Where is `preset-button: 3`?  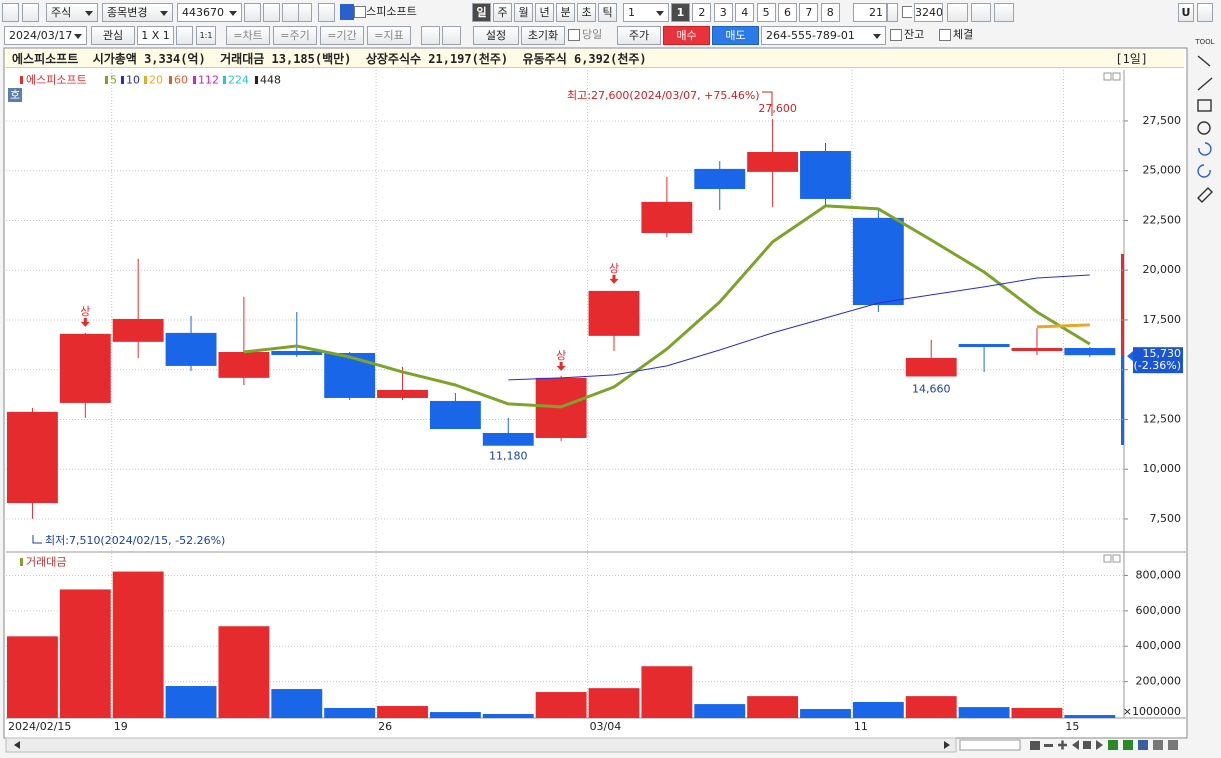
preset-button: 3 is located at coordinates (723, 12).